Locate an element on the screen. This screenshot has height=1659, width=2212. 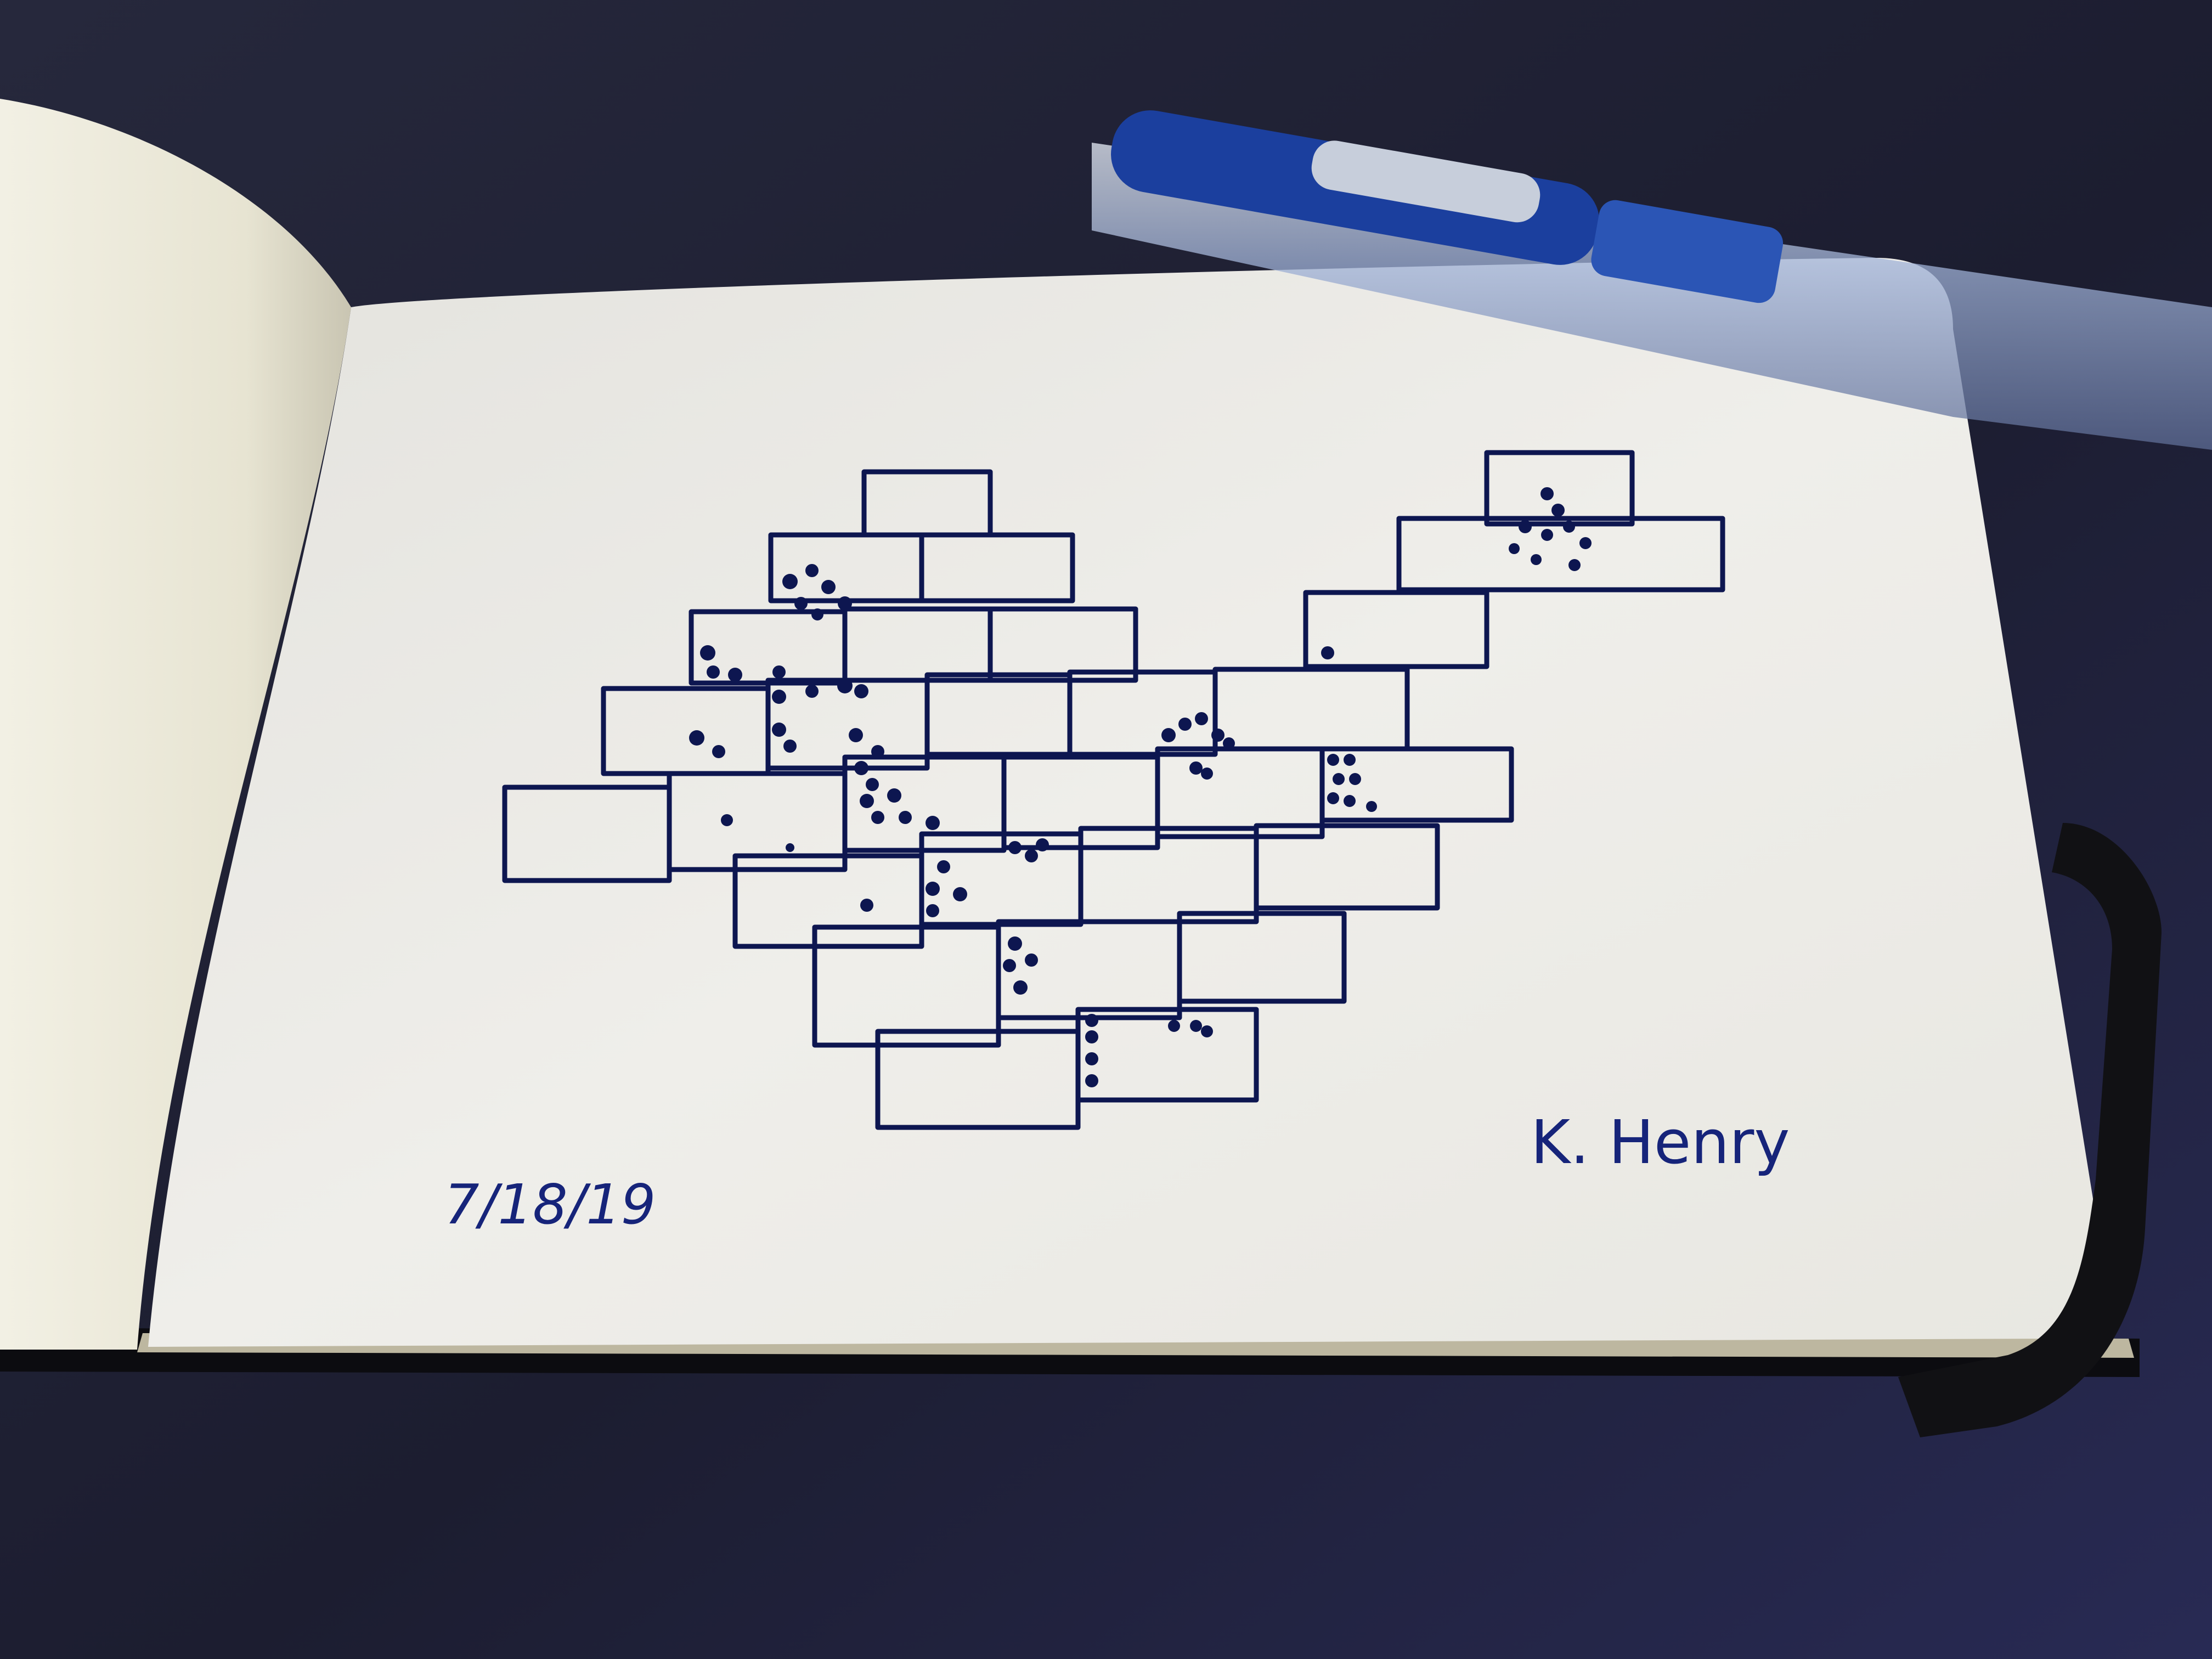
elastic-strap is located at coordinates (2030, 1130).